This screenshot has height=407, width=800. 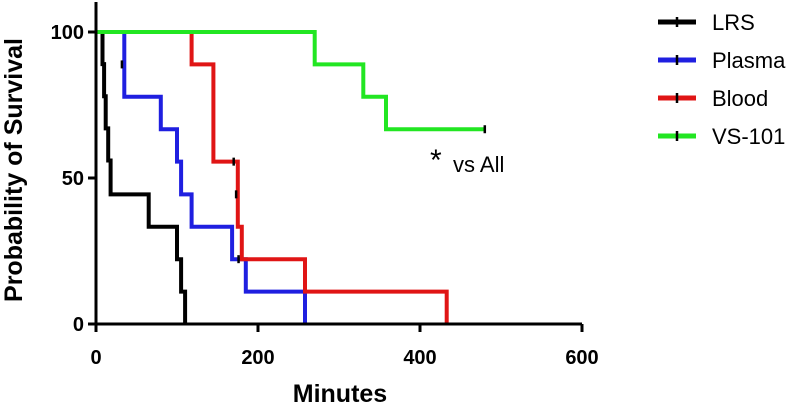 What do you see at coordinates (67, 33) in the screenshot?
I see `y-tick-label: 100` at bounding box center [67, 33].